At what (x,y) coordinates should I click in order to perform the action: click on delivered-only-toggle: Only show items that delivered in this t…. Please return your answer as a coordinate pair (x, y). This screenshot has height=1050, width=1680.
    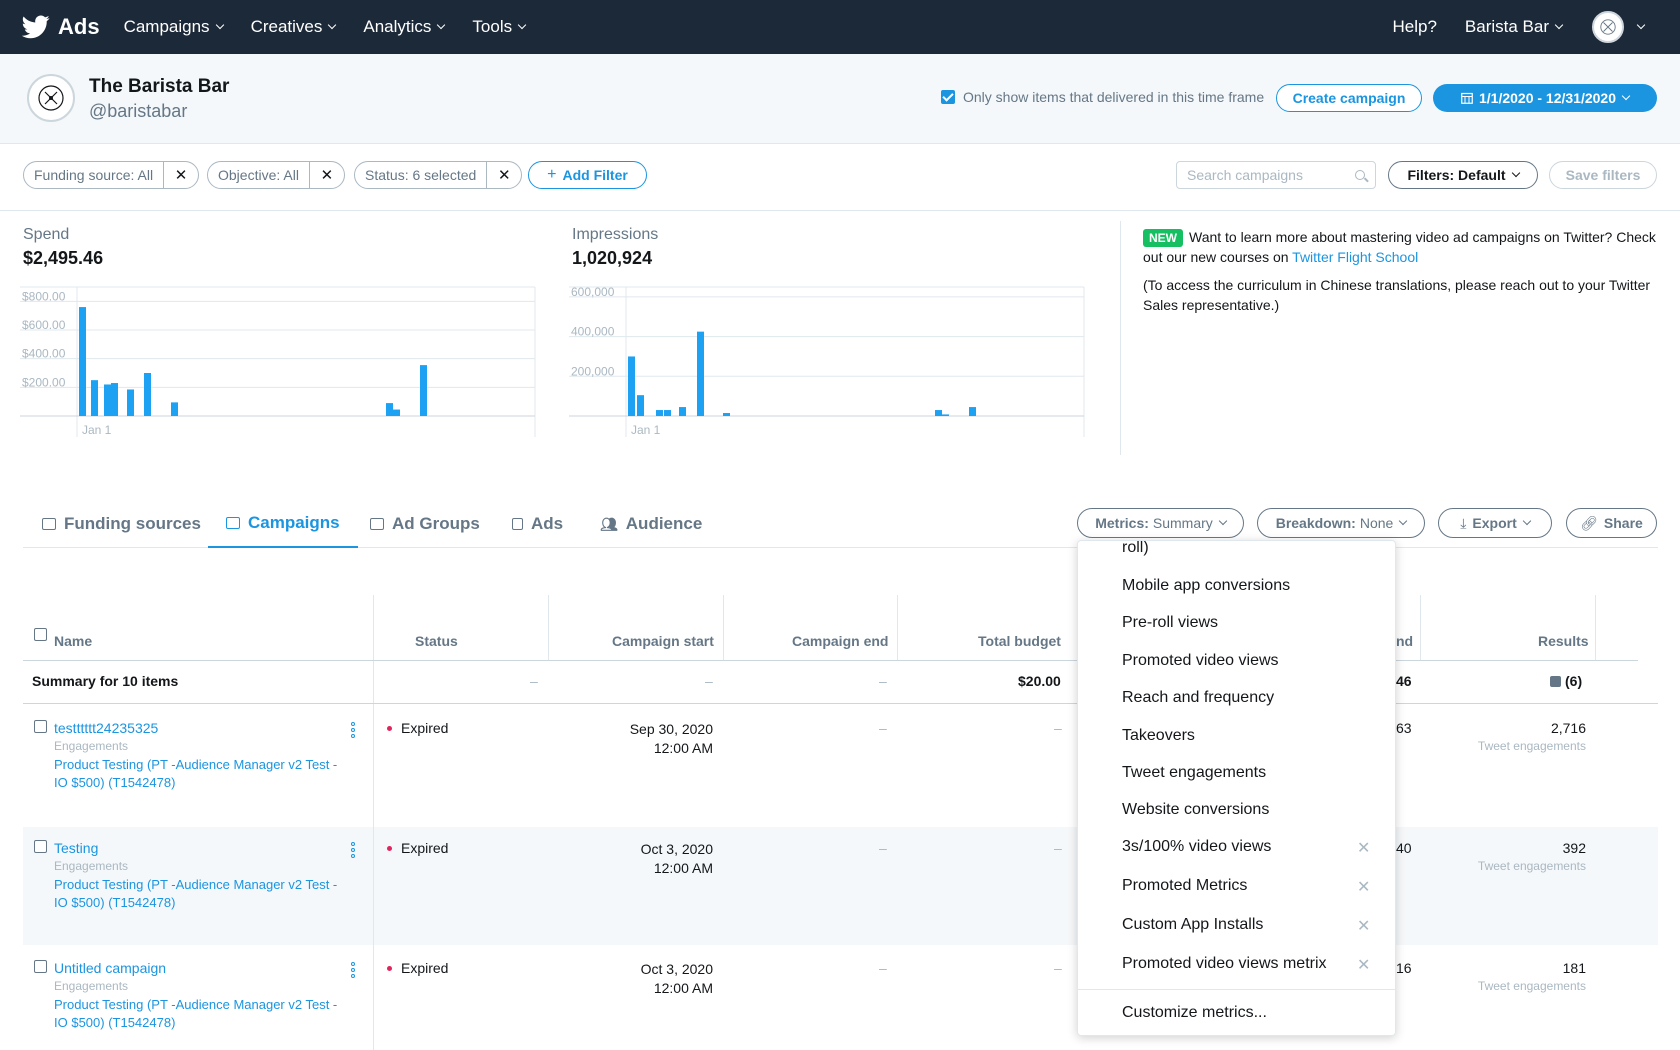
    Looking at the image, I should click on (1102, 97).